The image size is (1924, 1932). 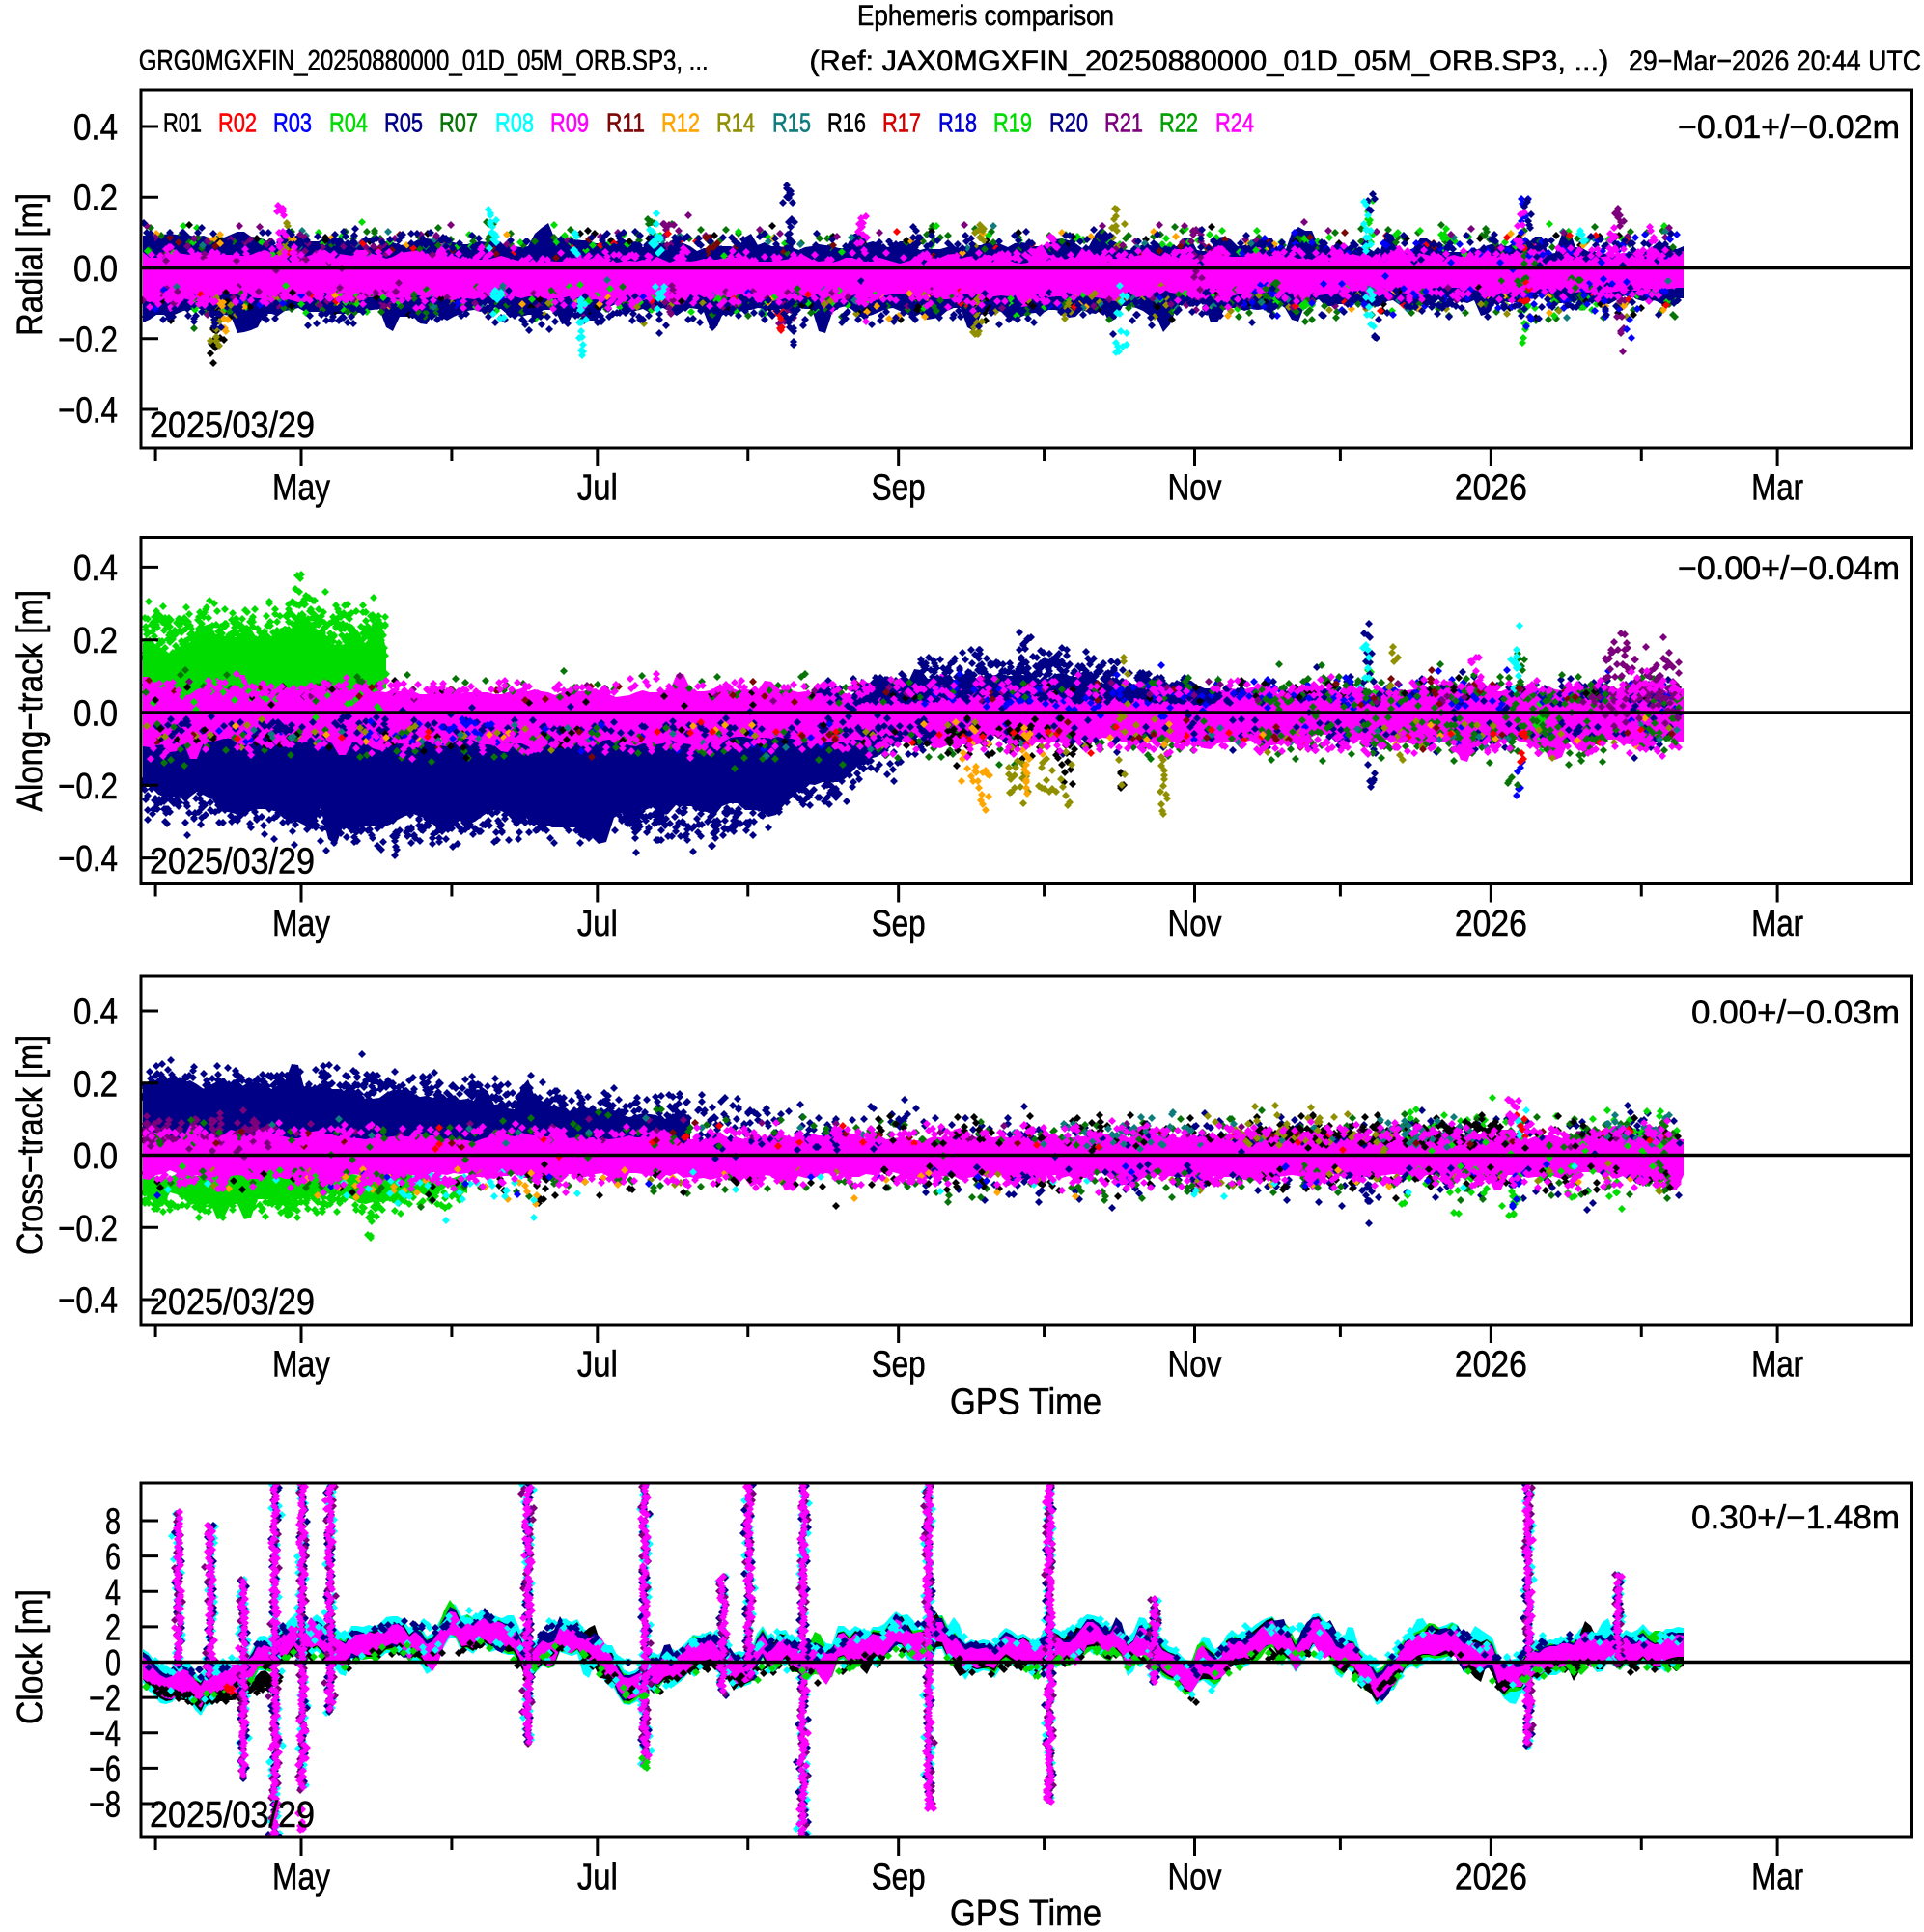 What do you see at coordinates (985, 16) in the screenshot?
I see `svg-text: Ephemeris comparison` at bounding box center [985, 16].